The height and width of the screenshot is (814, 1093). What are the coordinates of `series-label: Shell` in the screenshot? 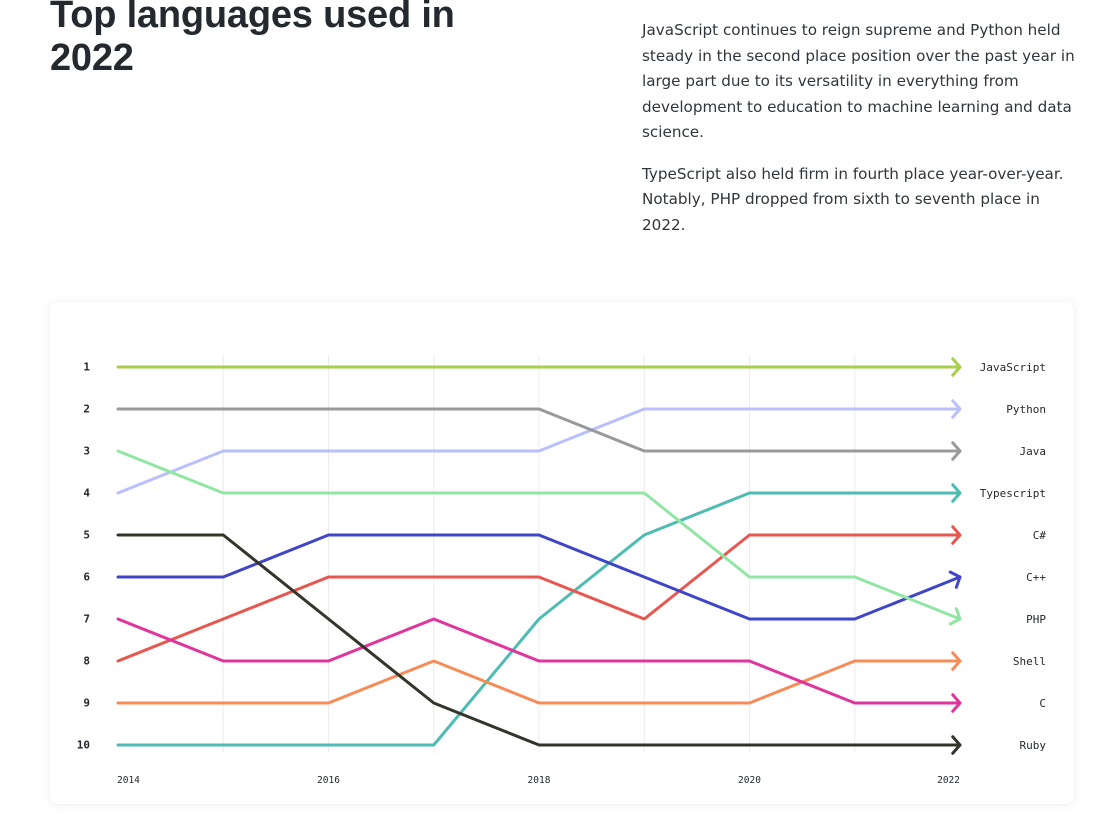 It's located at (1029, 661).